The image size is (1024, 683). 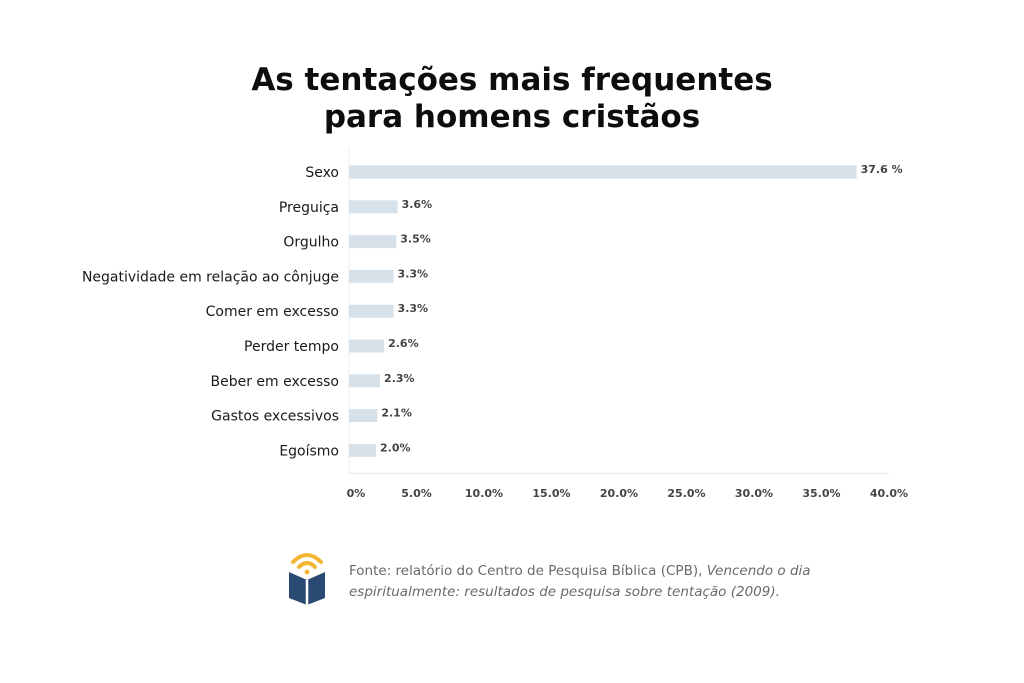 I want to click on x-tick-label: 30.0%, so click(x=754, y=493).